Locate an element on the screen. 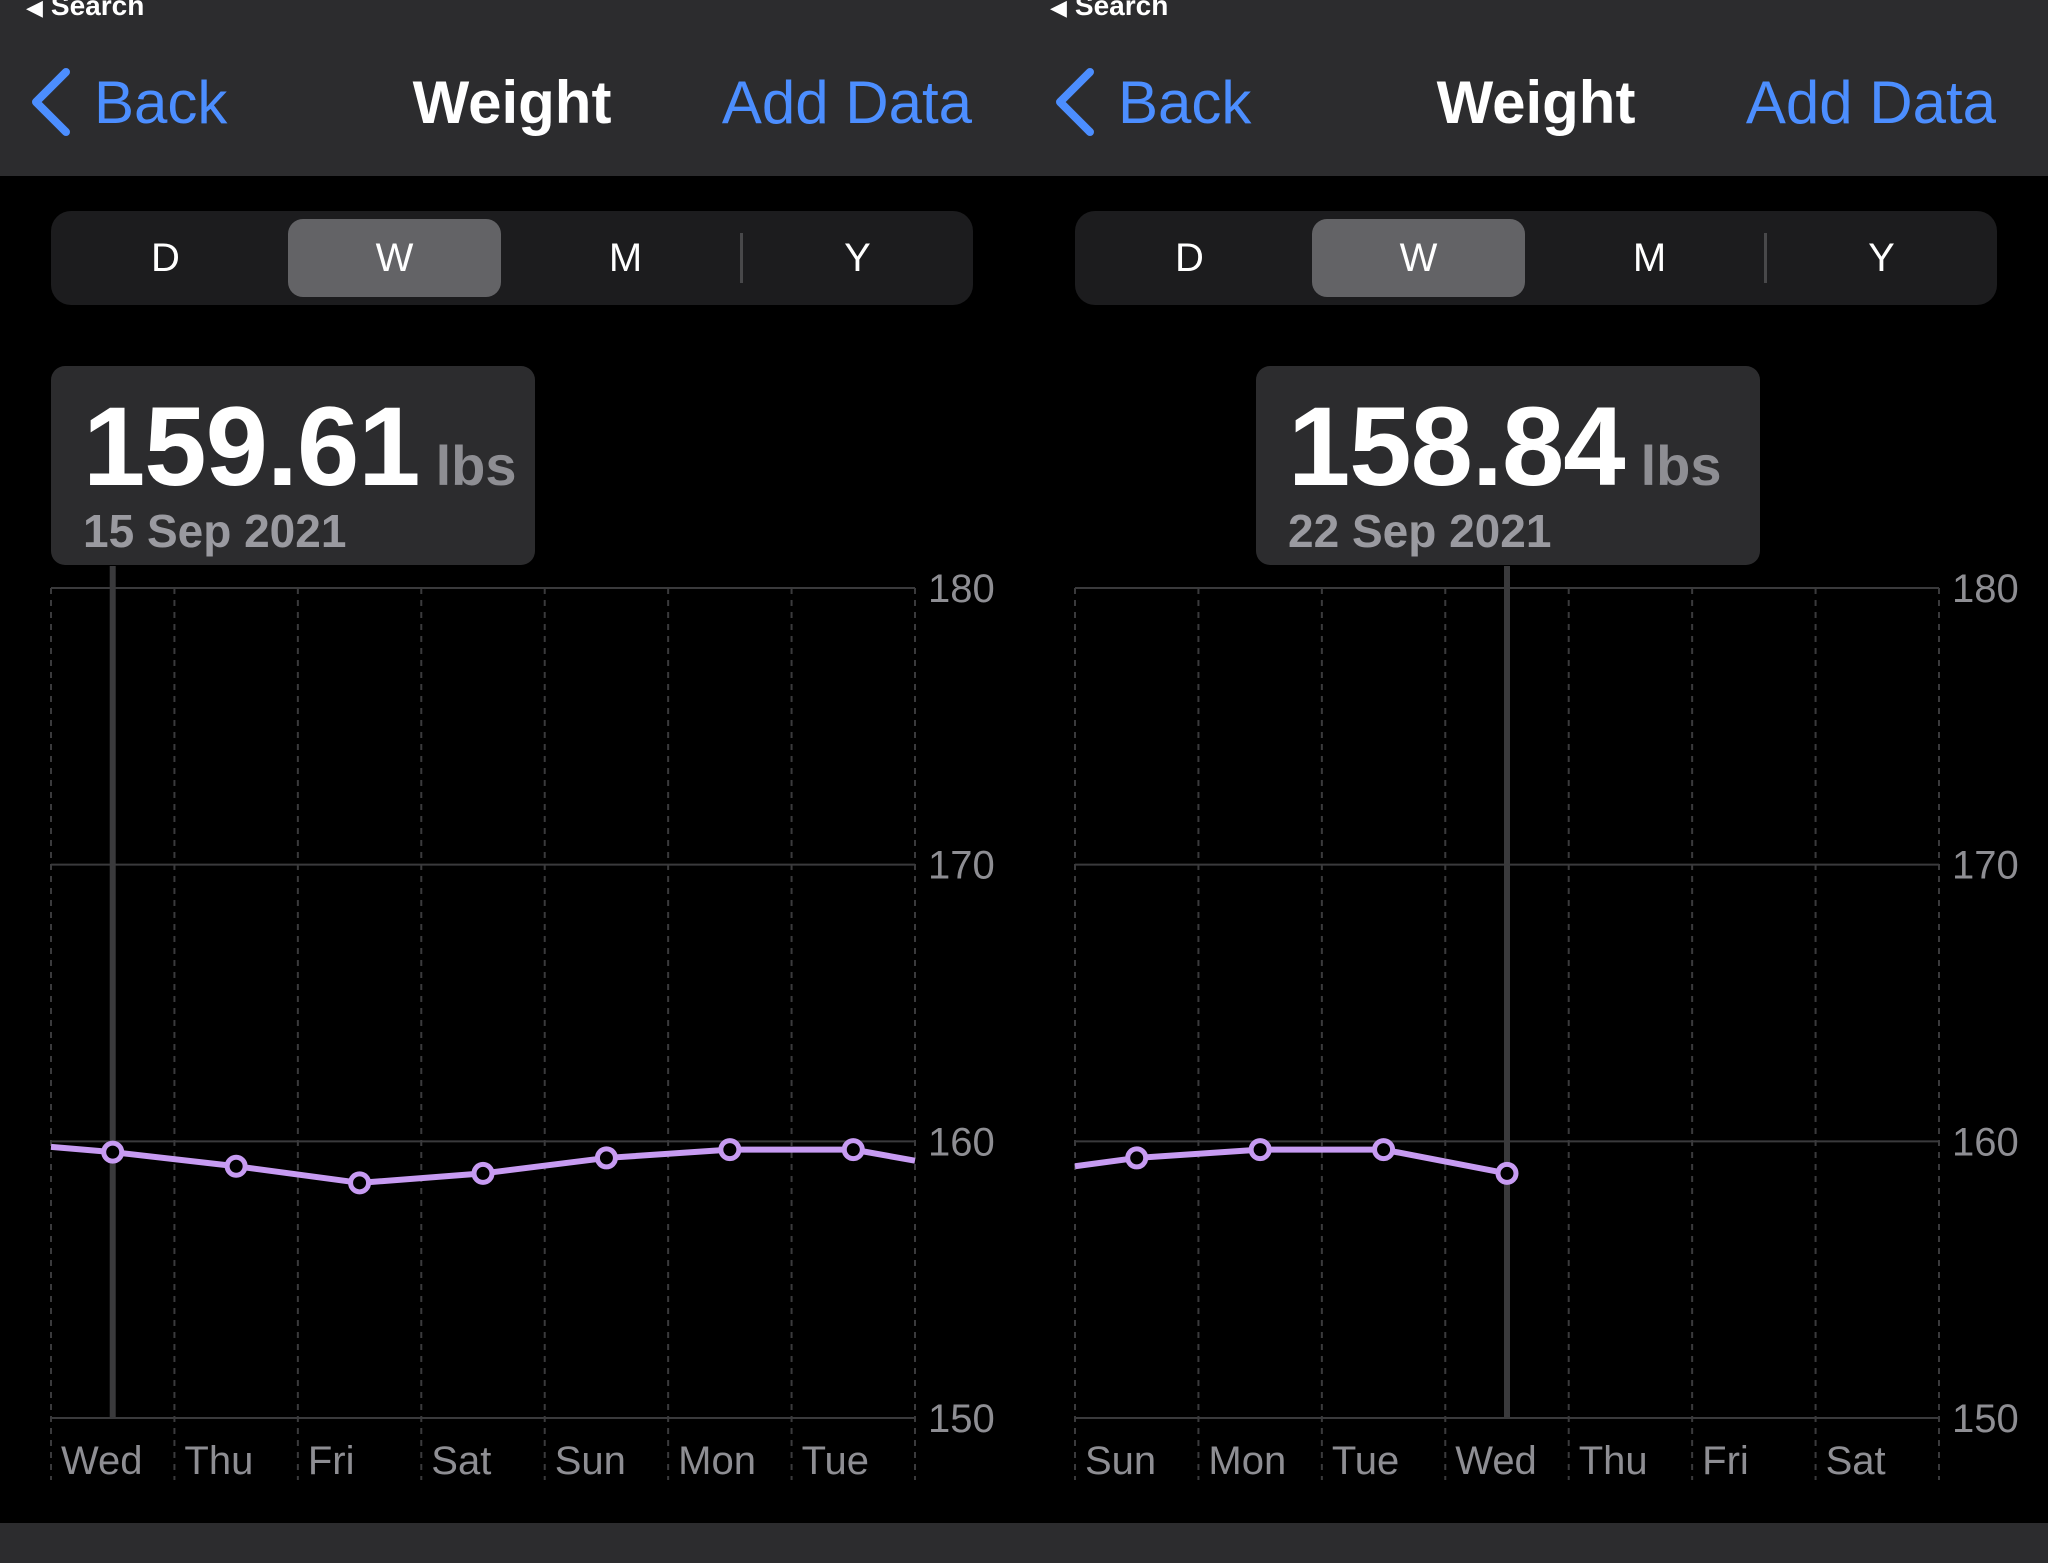  weight-number: 159.61 is located at coordinates (252, 446).